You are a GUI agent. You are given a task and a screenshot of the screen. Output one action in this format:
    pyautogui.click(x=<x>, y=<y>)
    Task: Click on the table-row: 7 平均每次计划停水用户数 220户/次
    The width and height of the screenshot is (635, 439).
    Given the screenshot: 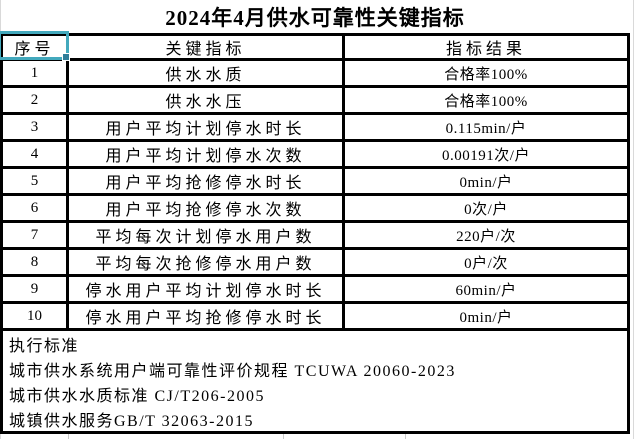 What is the action you would take?
    pyautogui.click(x=315, y=236)
    